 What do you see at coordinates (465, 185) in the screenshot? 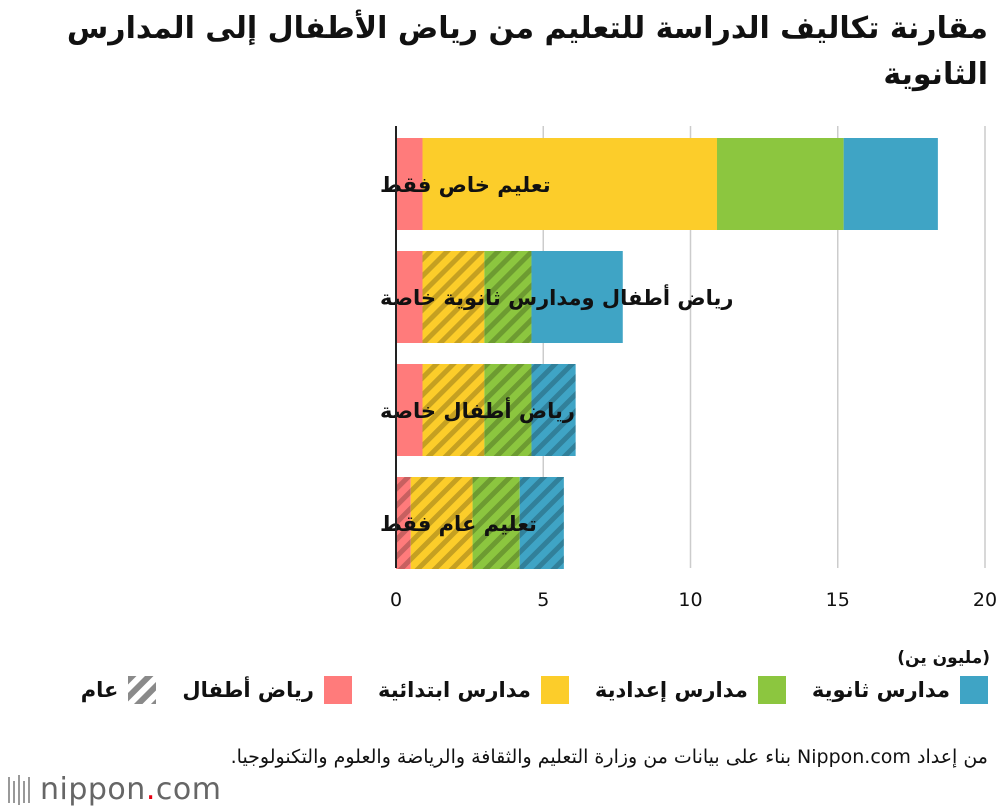
I see `category-label: تعليم خاص فقط` at bounding box center [465, 185].